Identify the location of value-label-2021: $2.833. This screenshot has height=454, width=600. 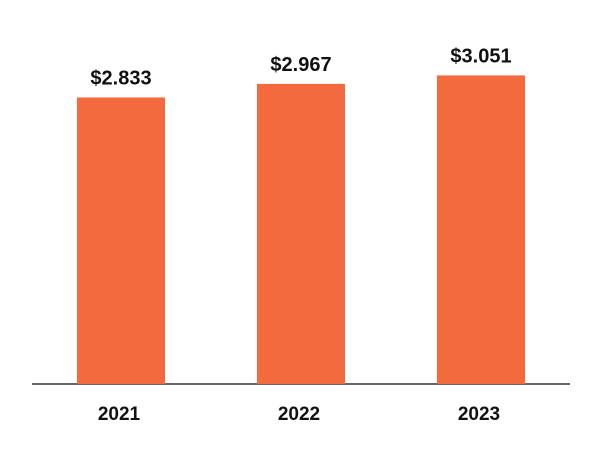
(120, 78).